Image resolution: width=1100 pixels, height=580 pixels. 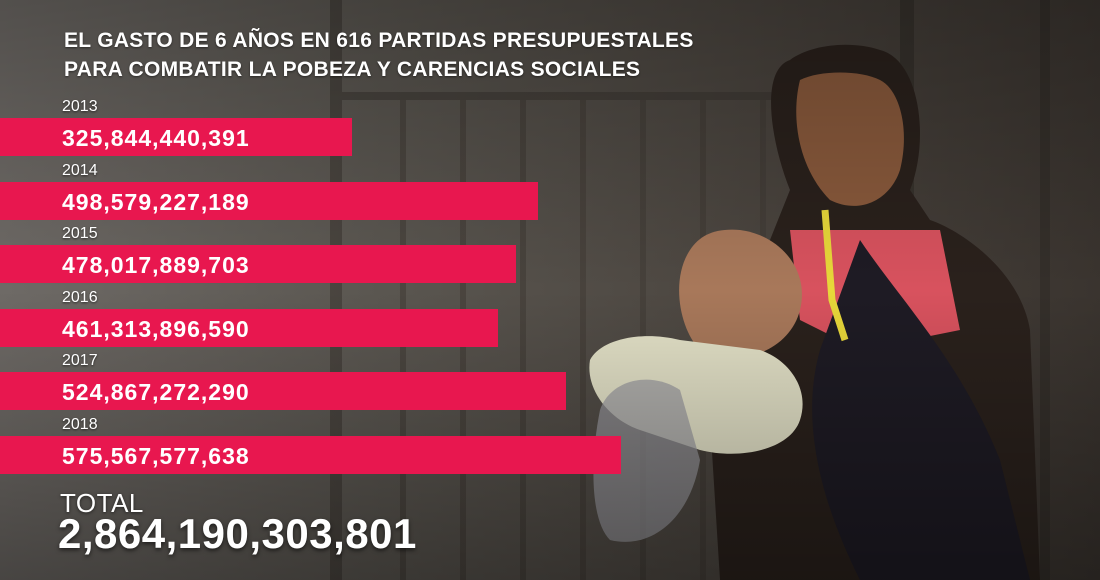 I want to click on year-label-2015: 2015, so click(x=80, y=233).